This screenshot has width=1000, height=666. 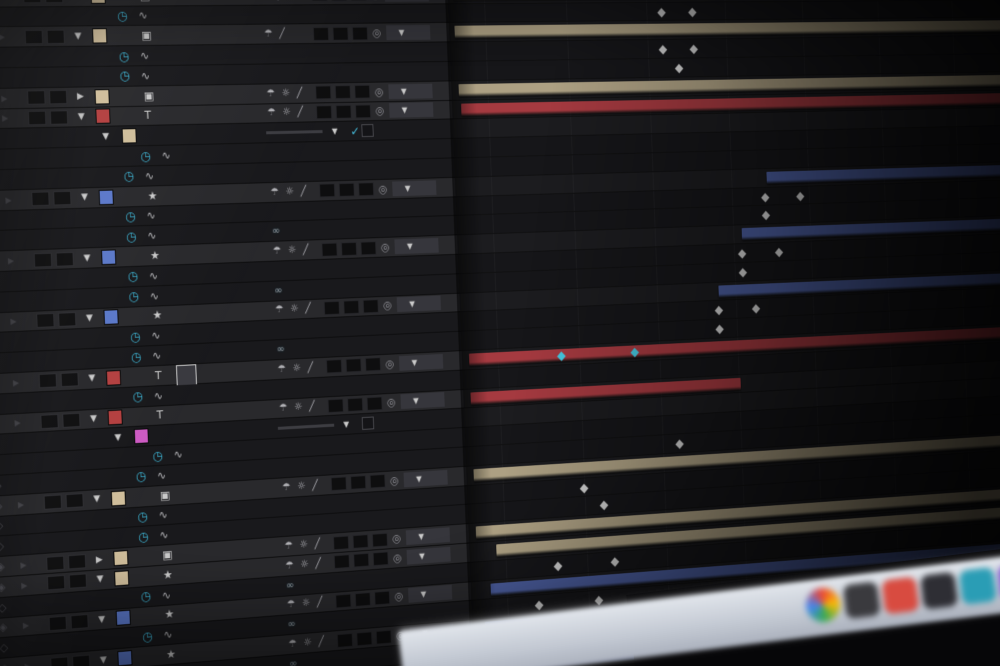 I want to click on visibility-eye-icon: ◈, so click(x=4, y=662).